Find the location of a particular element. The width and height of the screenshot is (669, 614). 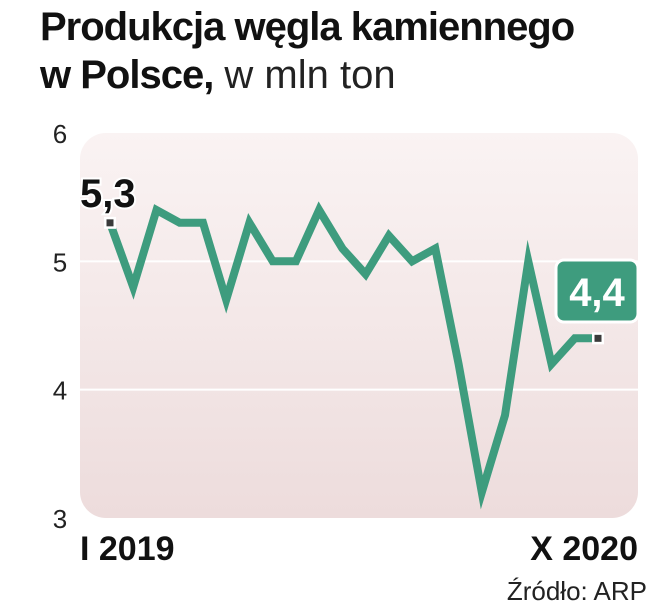

y-tick-label: 6 is located at coordinates (60, 134).